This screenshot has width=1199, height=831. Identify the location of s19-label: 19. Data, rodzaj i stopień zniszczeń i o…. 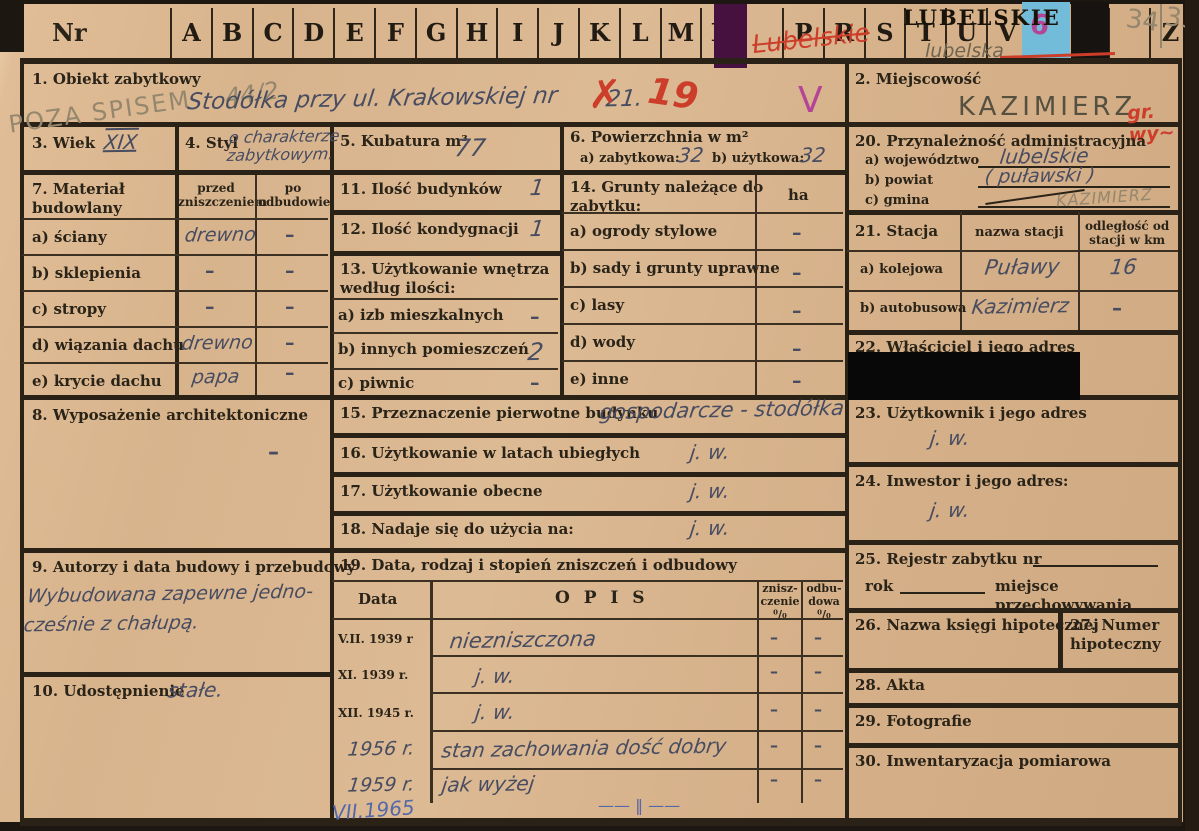
(538, 565).